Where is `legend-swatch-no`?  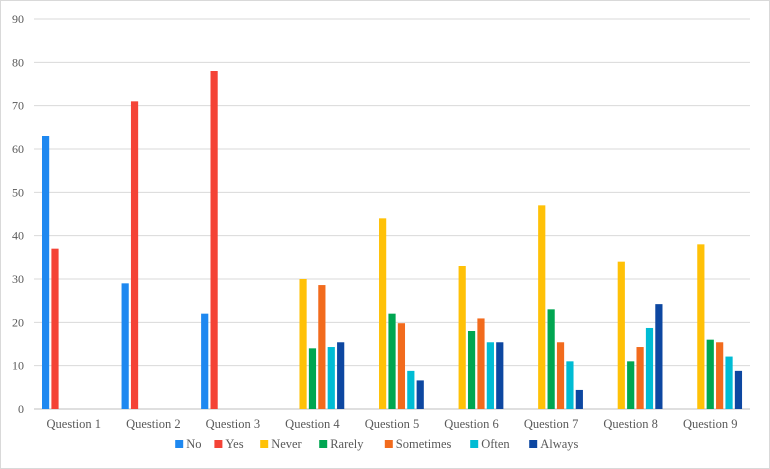
legend-swatch-no is located at coordinates (179, 444).